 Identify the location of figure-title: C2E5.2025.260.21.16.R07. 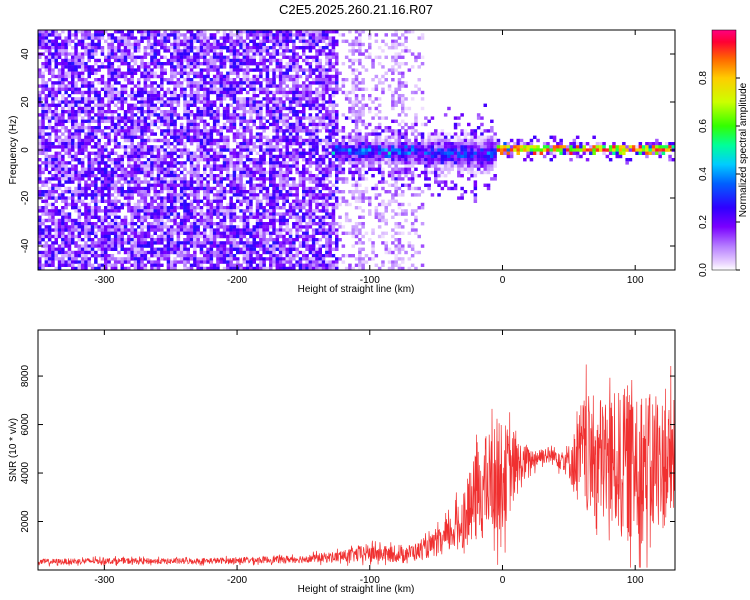
(356, 9).